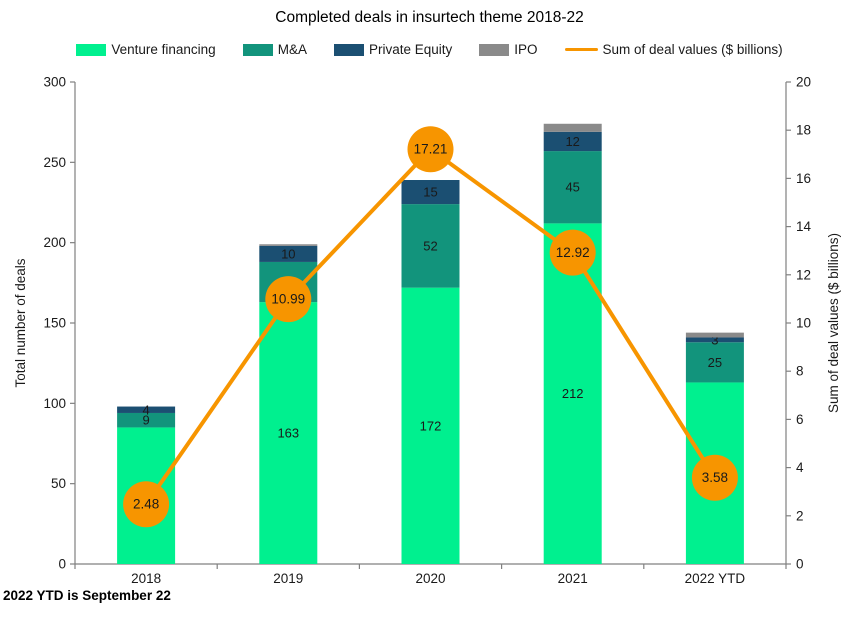  Describe the element at coordinates (800, 467) in the screenshot. I see `right-axis-tick-label: 4` at that location.